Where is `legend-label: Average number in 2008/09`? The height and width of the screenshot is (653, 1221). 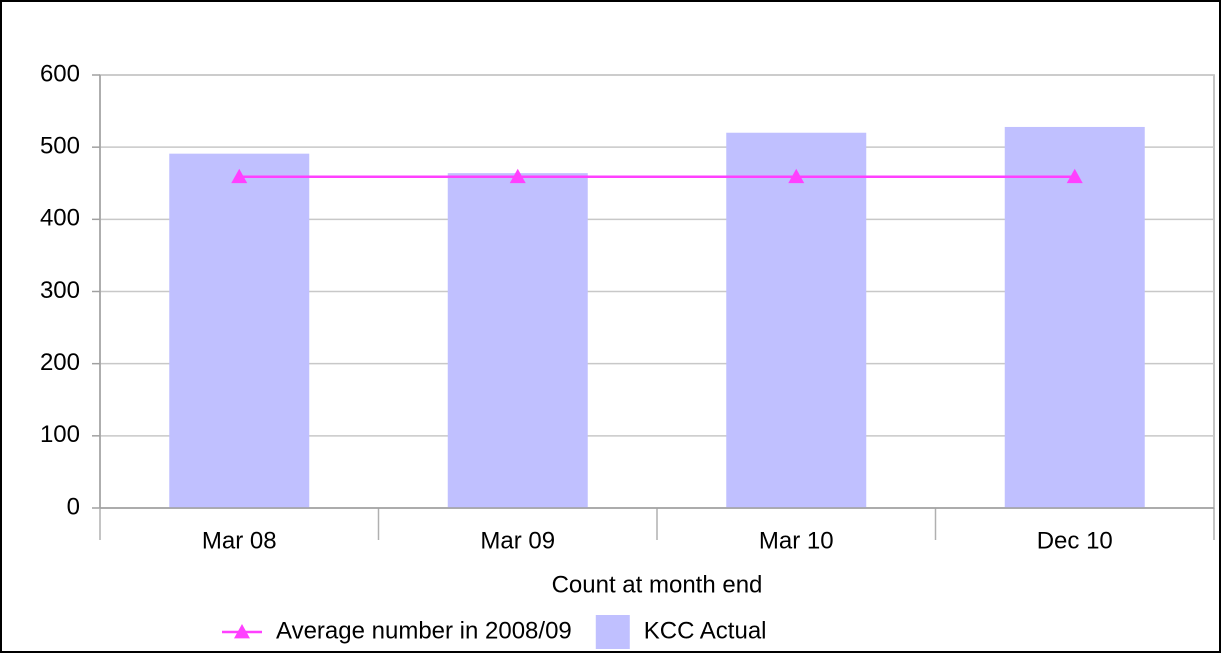
legend-label: Average number in 2008/09 is located at coordinates (424, 630).